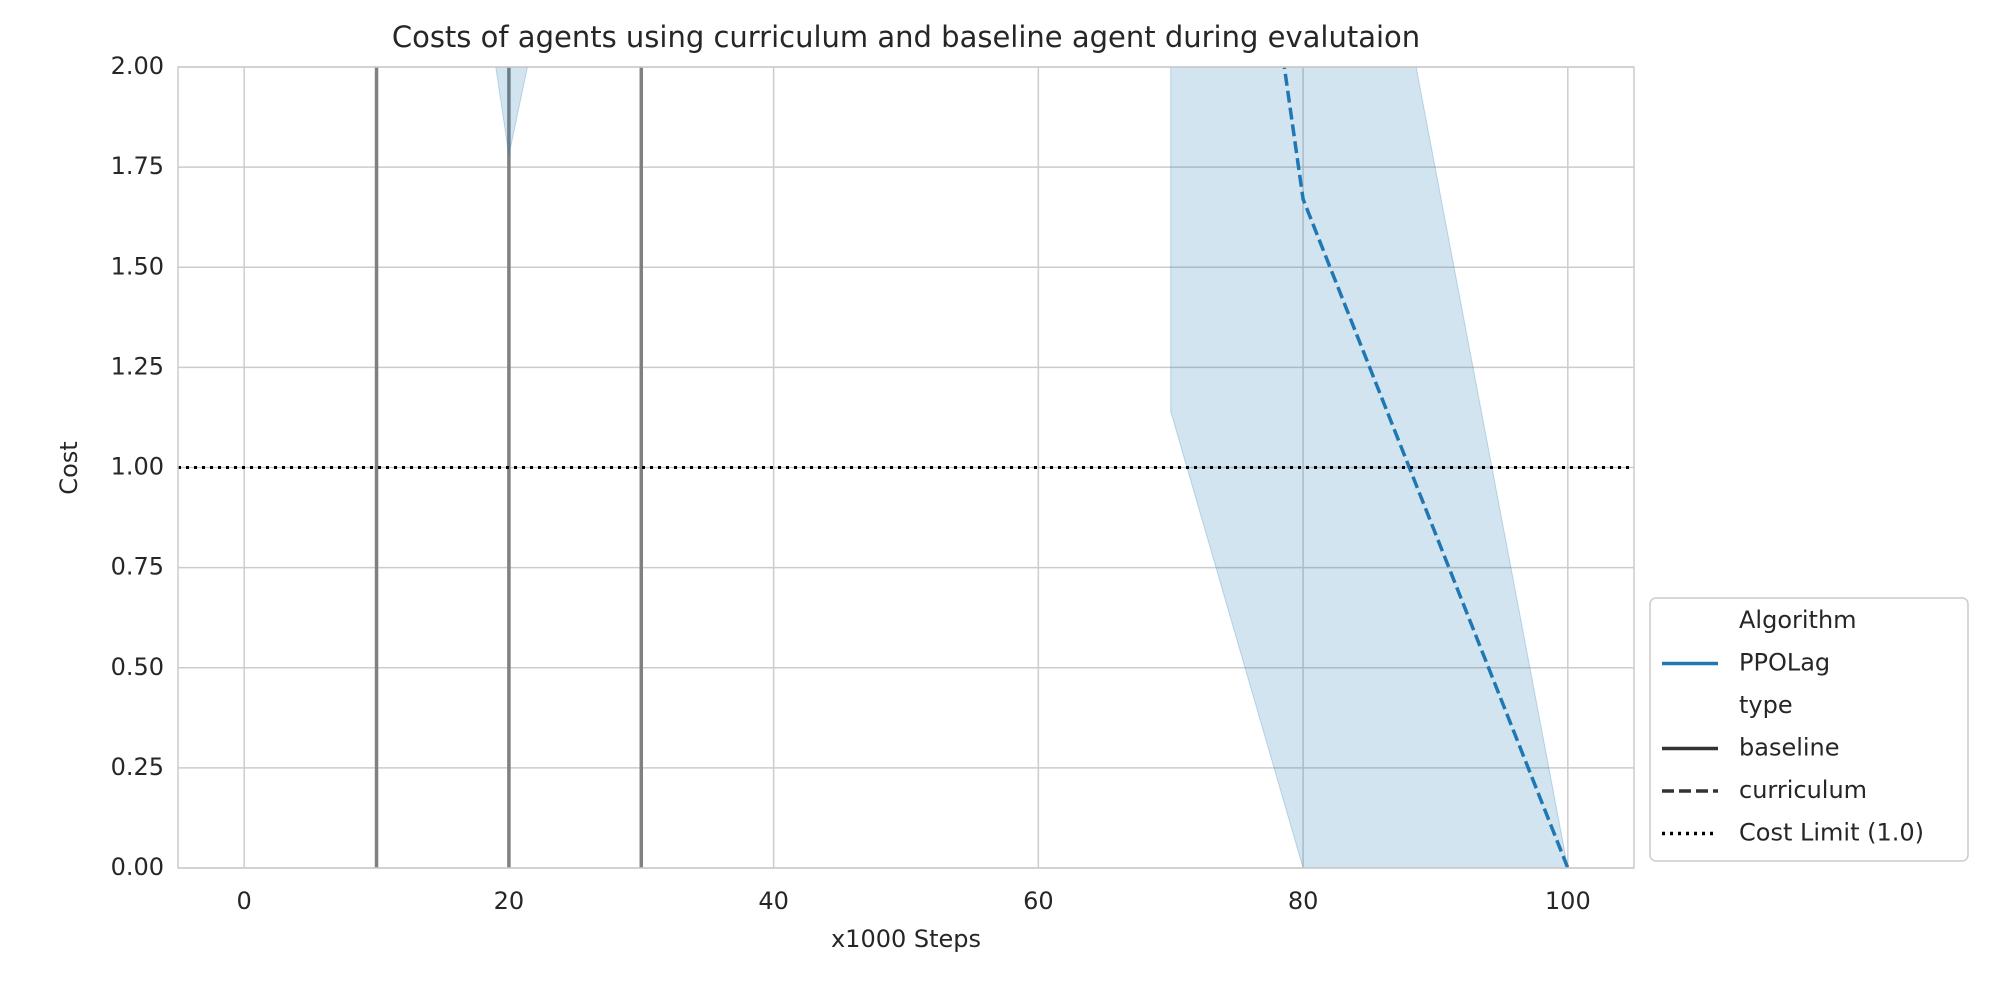 The image size is (2000, 1000). I want to click on legend-box, so click(1809, 729).